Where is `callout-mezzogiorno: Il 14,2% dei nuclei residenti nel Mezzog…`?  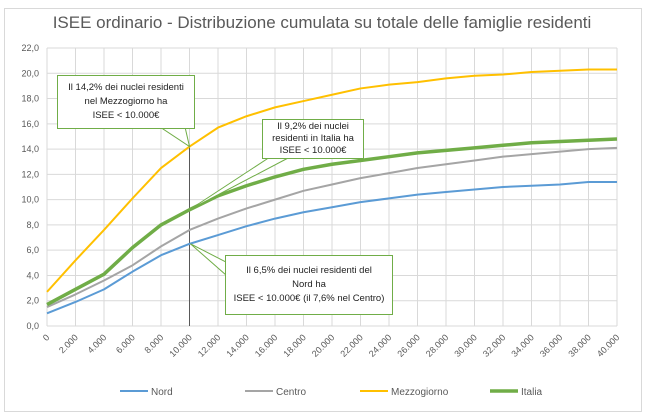
callout-mezzogiorno: Il 14,2% dei nuclei residenti nel Mezzog… is located at coordinates (126, 102).